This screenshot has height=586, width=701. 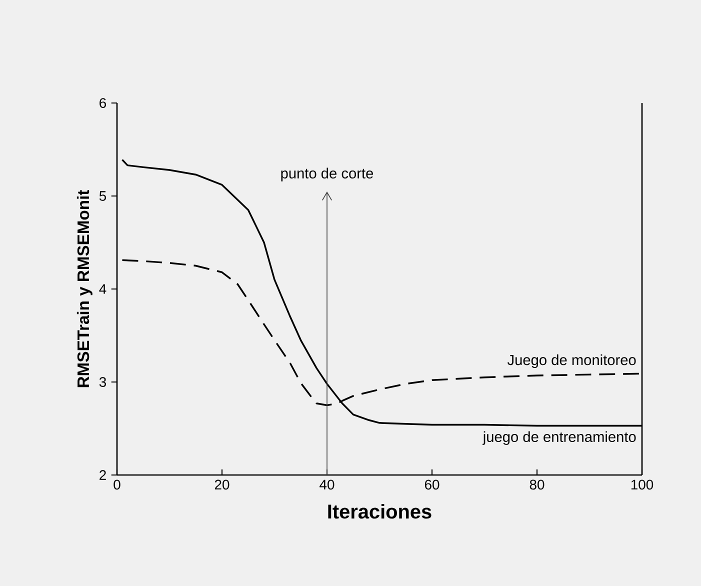 I want to click on y-tick-label: 2, so click(x=103, y=475).